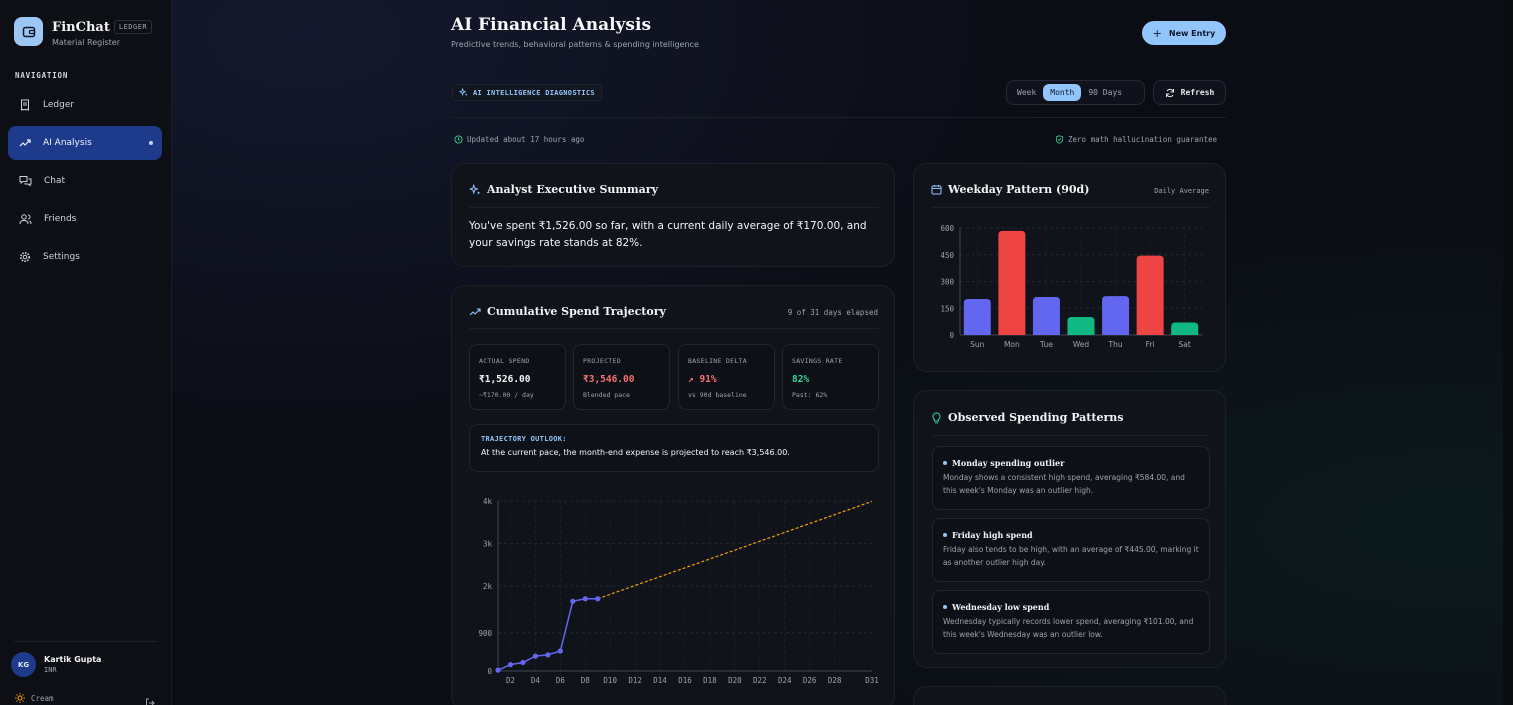  I want to click on lightbulb-icon, so click(936, 417).